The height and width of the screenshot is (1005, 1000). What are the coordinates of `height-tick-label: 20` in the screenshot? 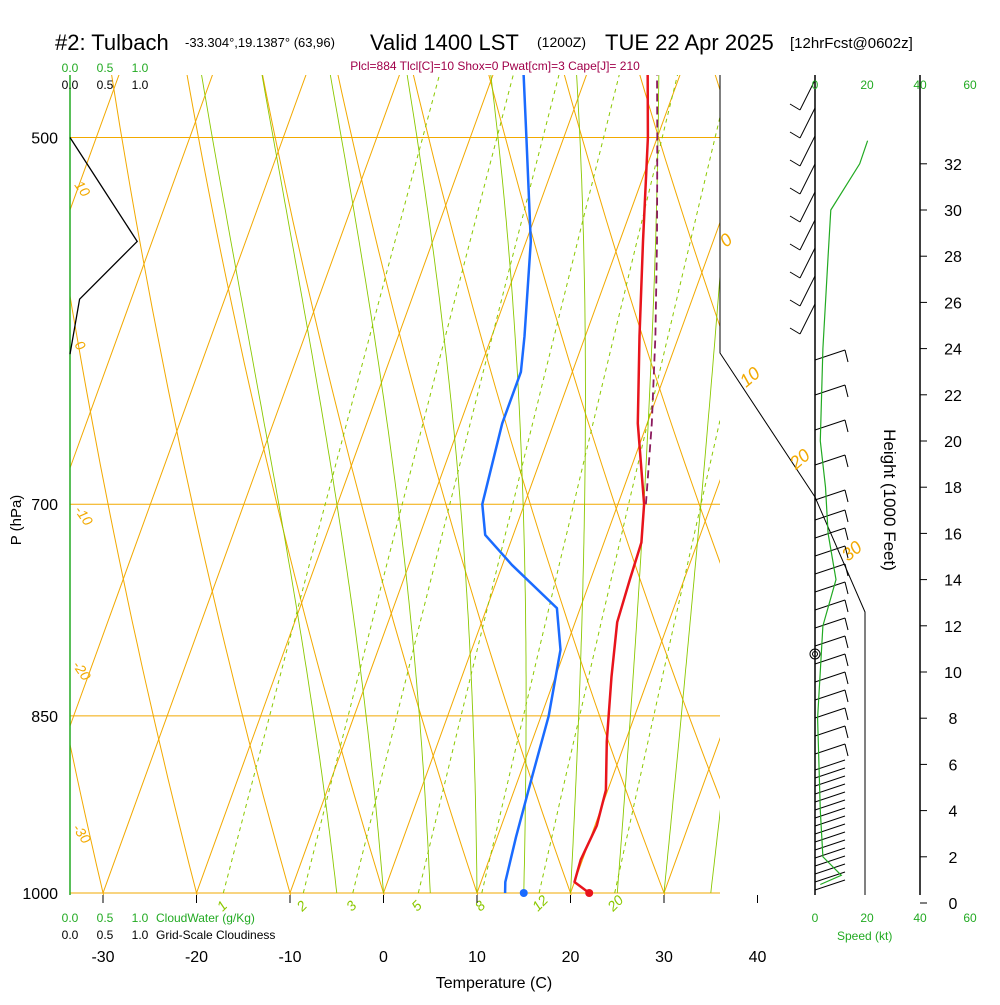 It's located at (953, 442).